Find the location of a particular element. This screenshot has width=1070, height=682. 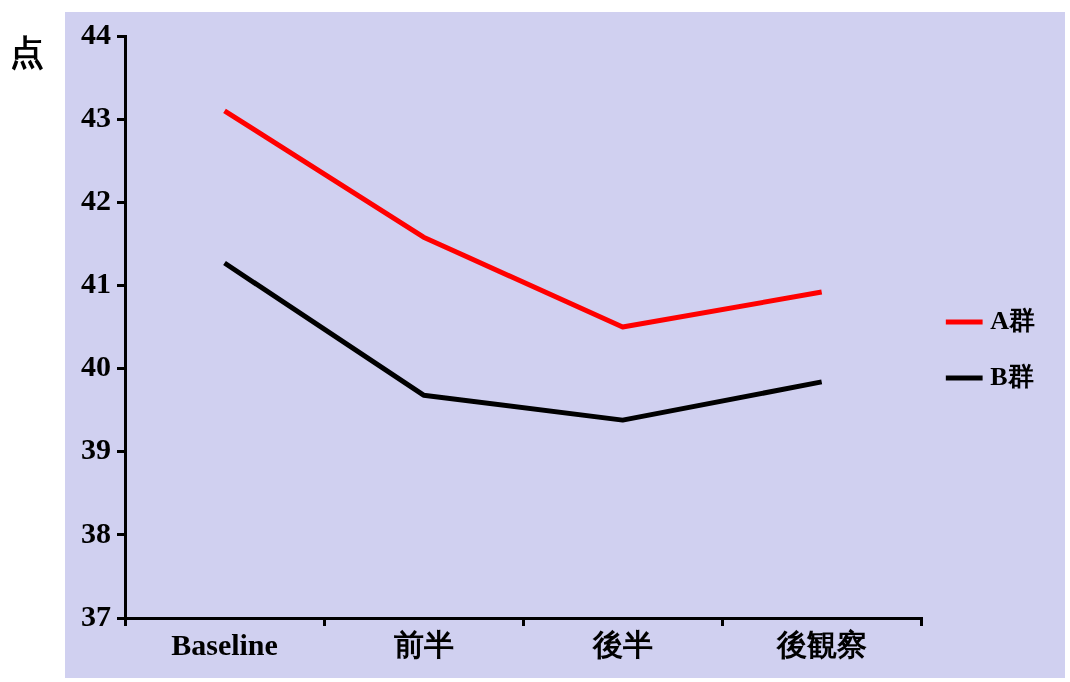

x-tick-label: 前半 is located at coordinates (423, 644).